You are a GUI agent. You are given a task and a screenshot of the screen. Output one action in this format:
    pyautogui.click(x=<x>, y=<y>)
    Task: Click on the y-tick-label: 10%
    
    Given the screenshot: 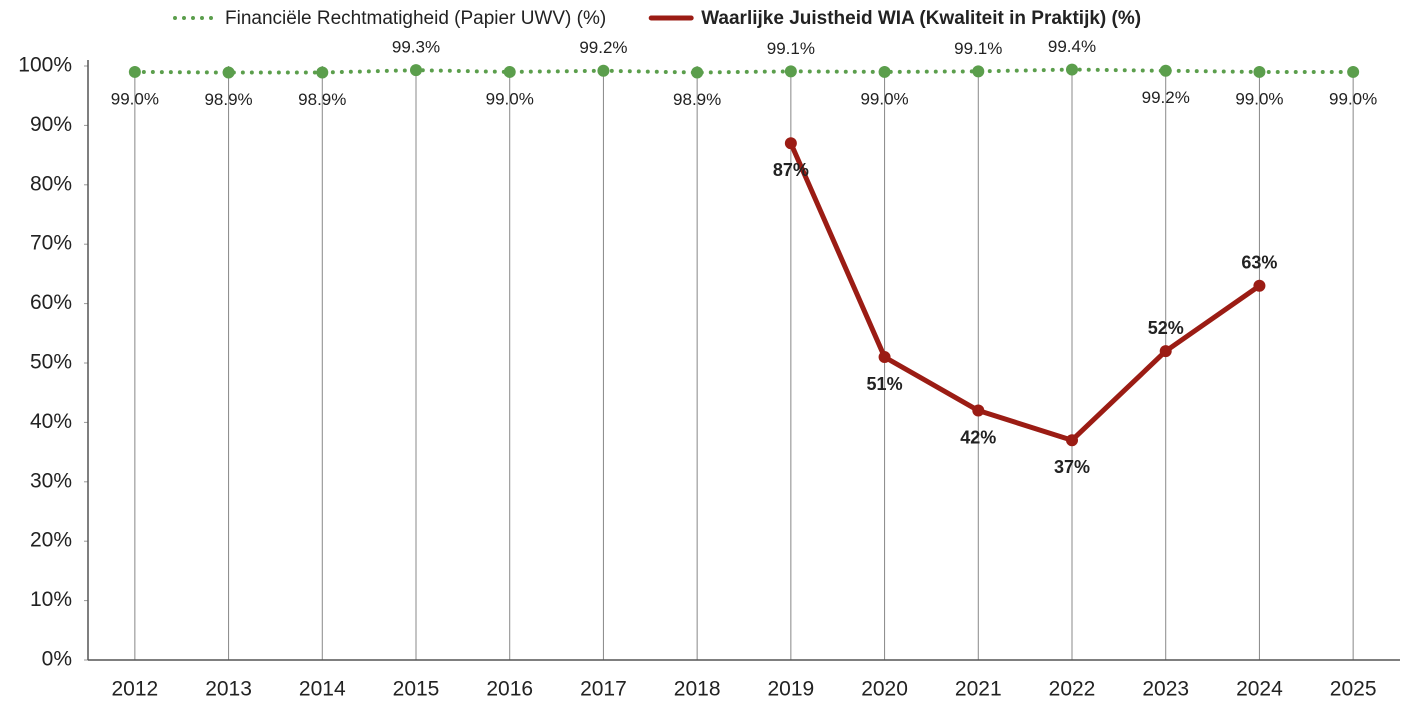 What is the action you would take?
    pyautogui.click(x=51, y=599)
    